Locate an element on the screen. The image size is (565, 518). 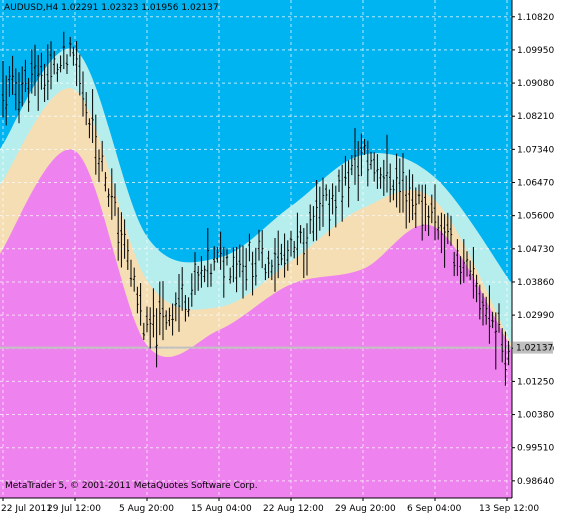
price-tick-label: 1.10820 is located at coordinates (535, 18).